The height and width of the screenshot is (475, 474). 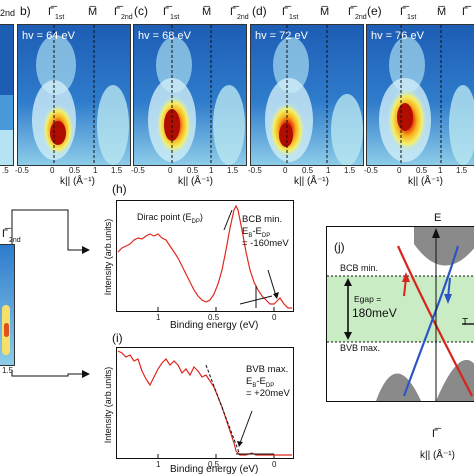 What do you see at coordinates (233, 12) in the screenshot?
I see `gamma-2nd-c: Γ̅` at bounding box center [233, 12].